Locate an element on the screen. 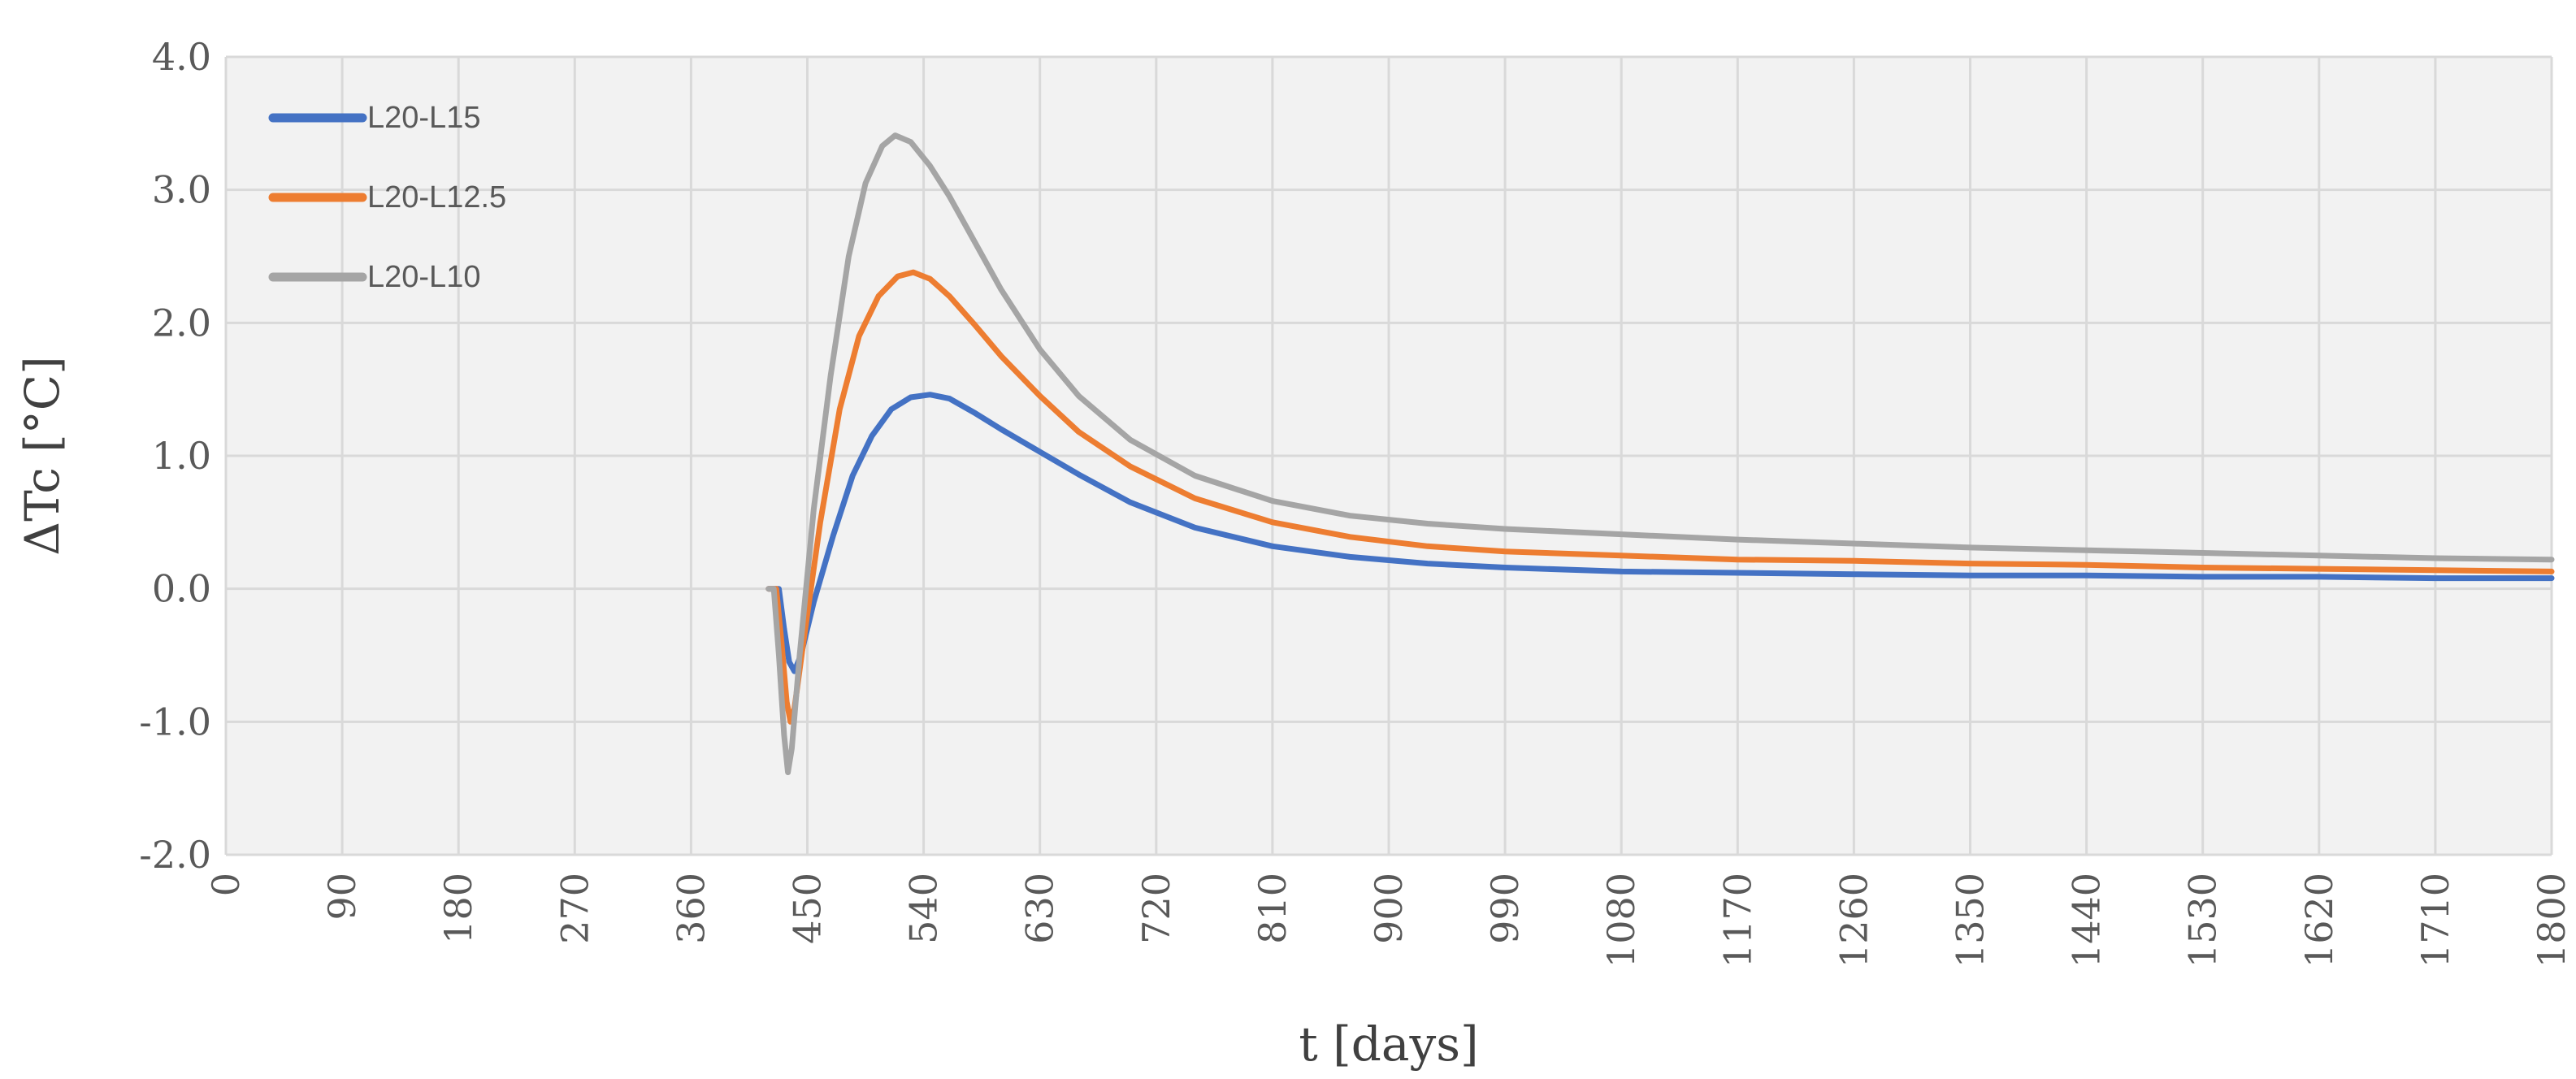 This screenshot has width=2576, height=1079. y-tick-label: 2.0 is located at coordinates (181, 323).